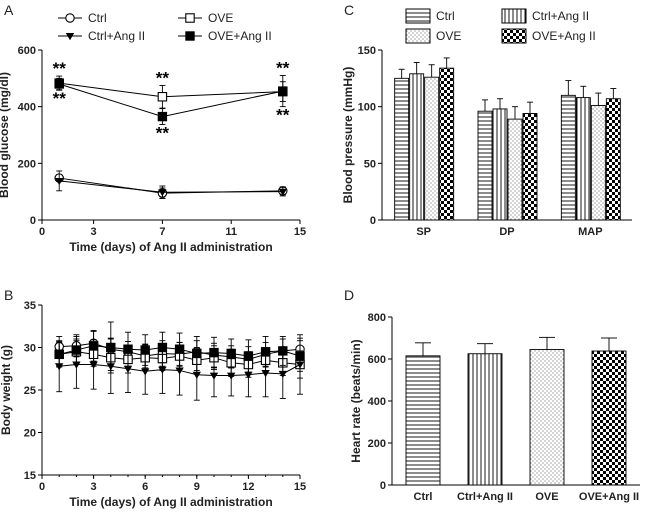 This screenshot has height=515, width=650. Describe the element at coordinates (231, 232) in the screenshot. I see `x-tick-label: 11` at that location.